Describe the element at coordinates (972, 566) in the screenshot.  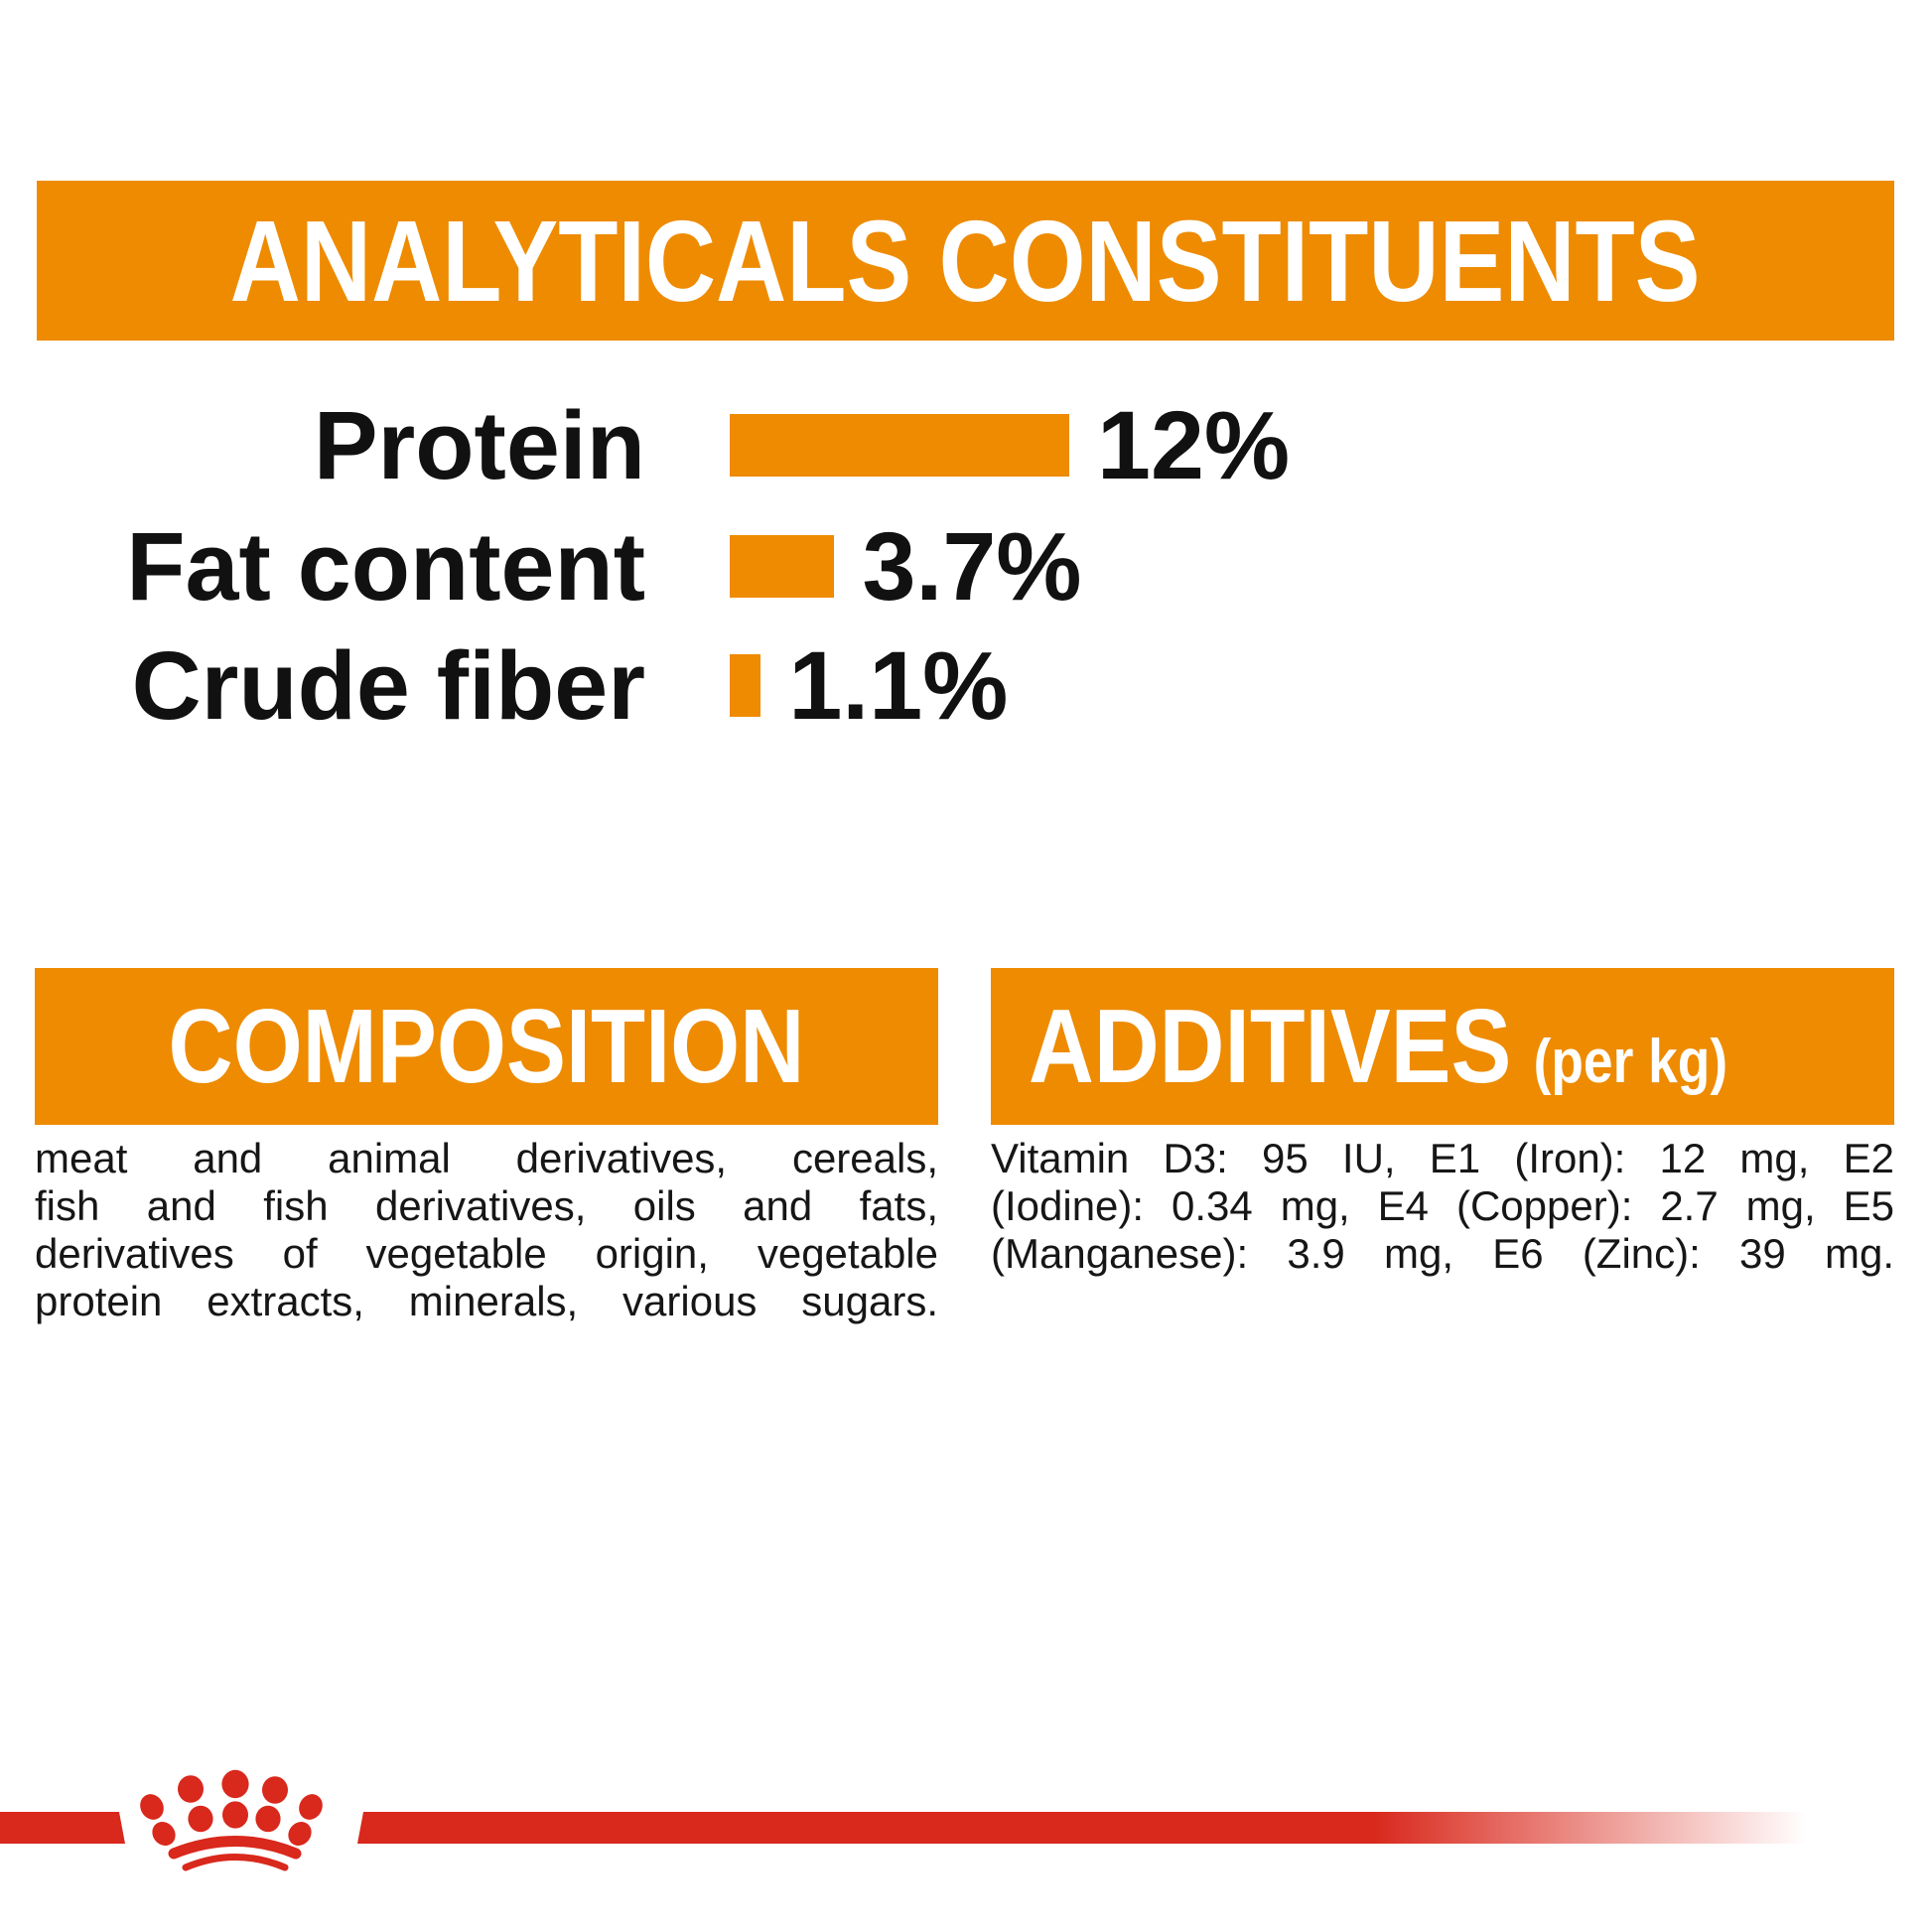
I see `chart-value-fat-content: 3.7%` at that location.